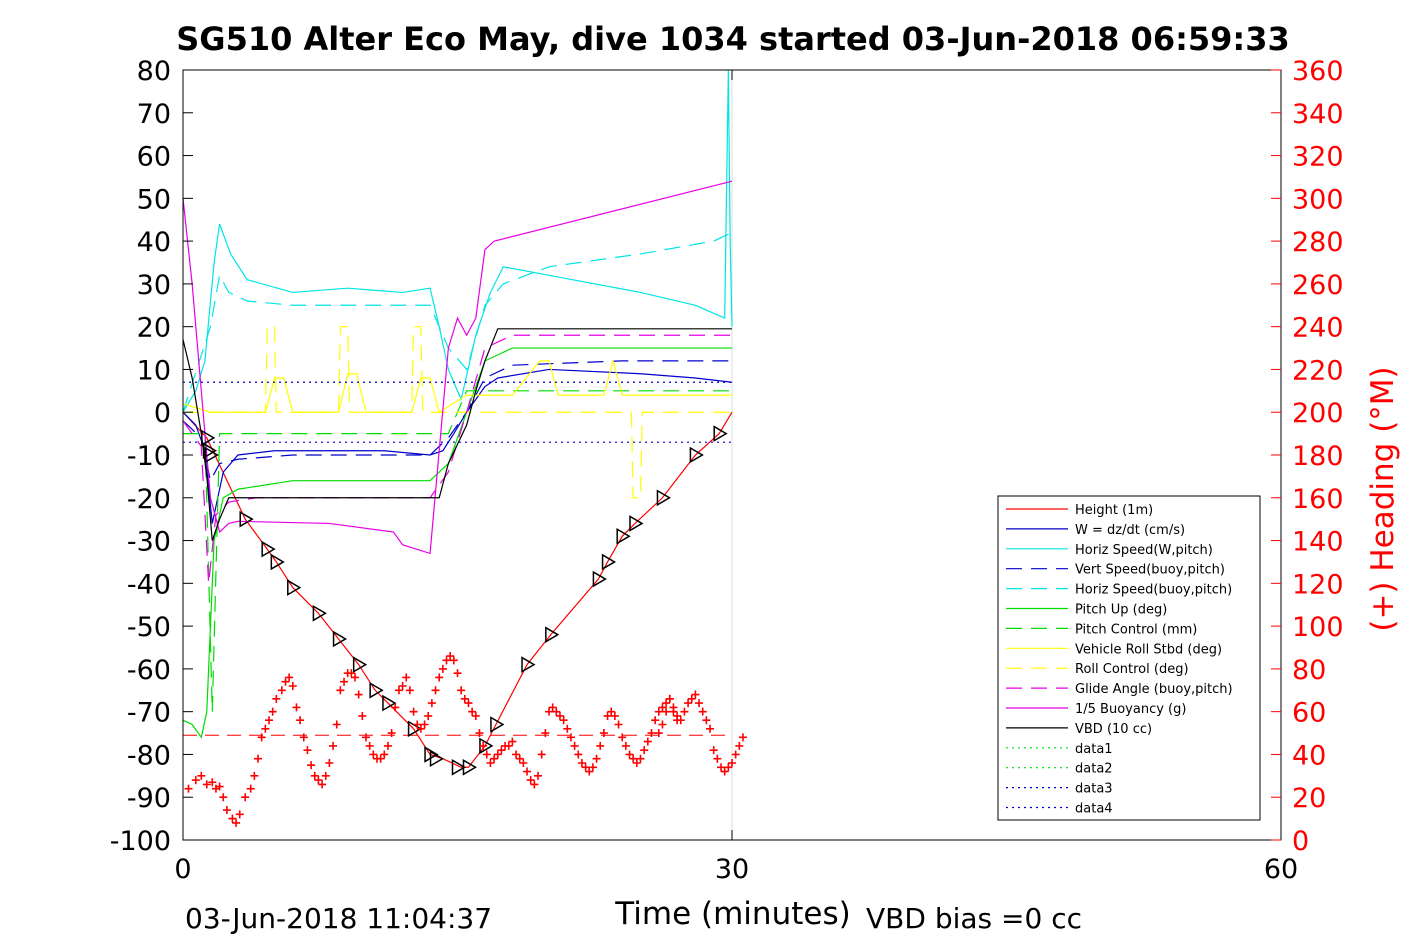 The width and height of the screenshot is (1417, 945). Describe the element at coordinates (1318, 199) in the screenshot. I see `right-tick-label: 300` at that location.